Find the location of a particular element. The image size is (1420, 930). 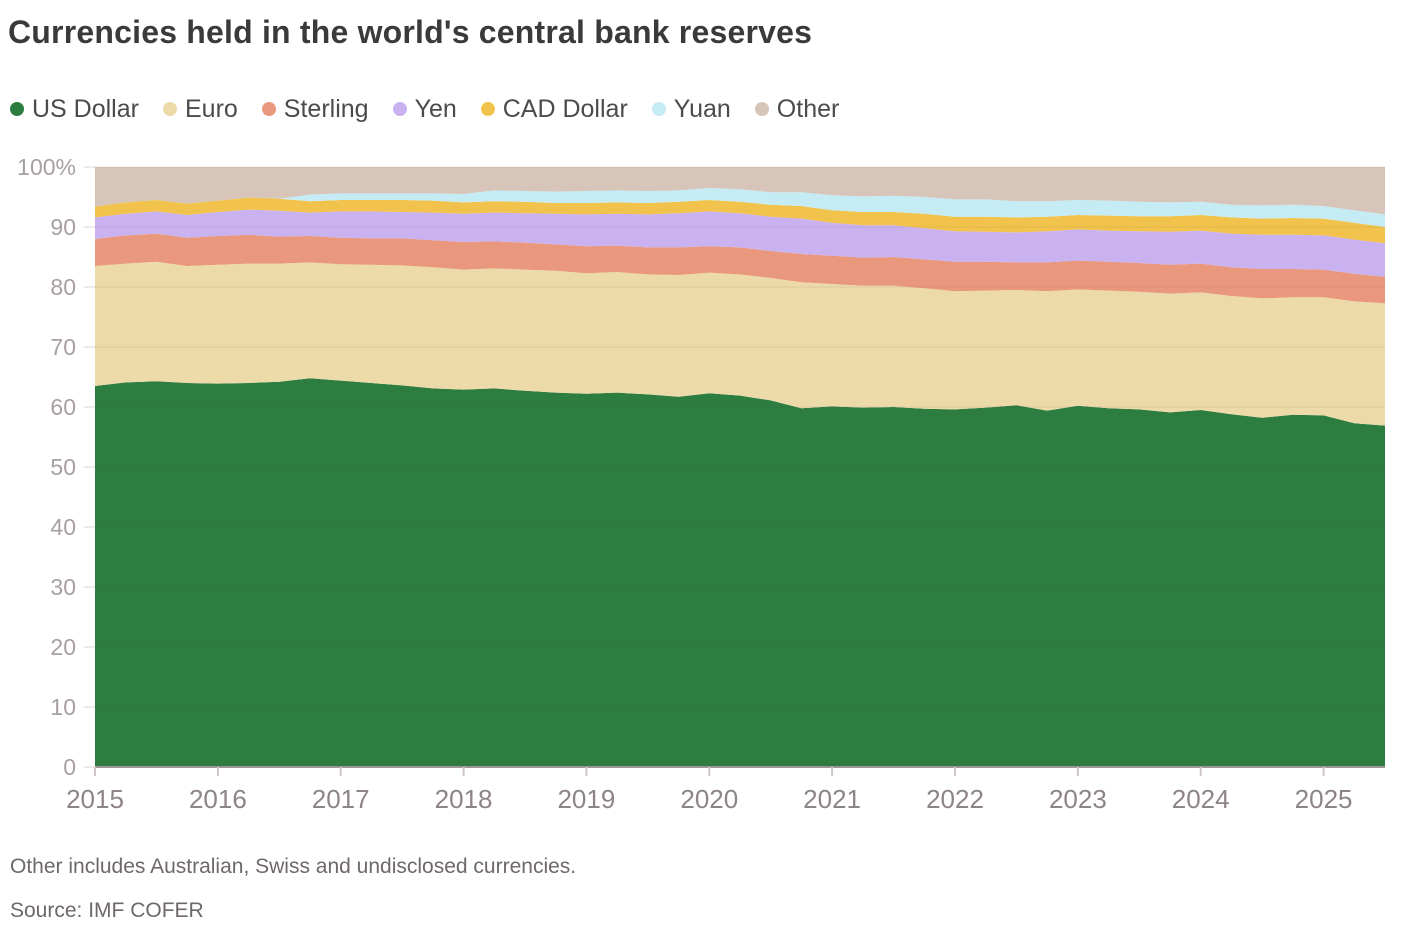

x-tick-label-2015: 2015 is located at coordinates (95, 799).